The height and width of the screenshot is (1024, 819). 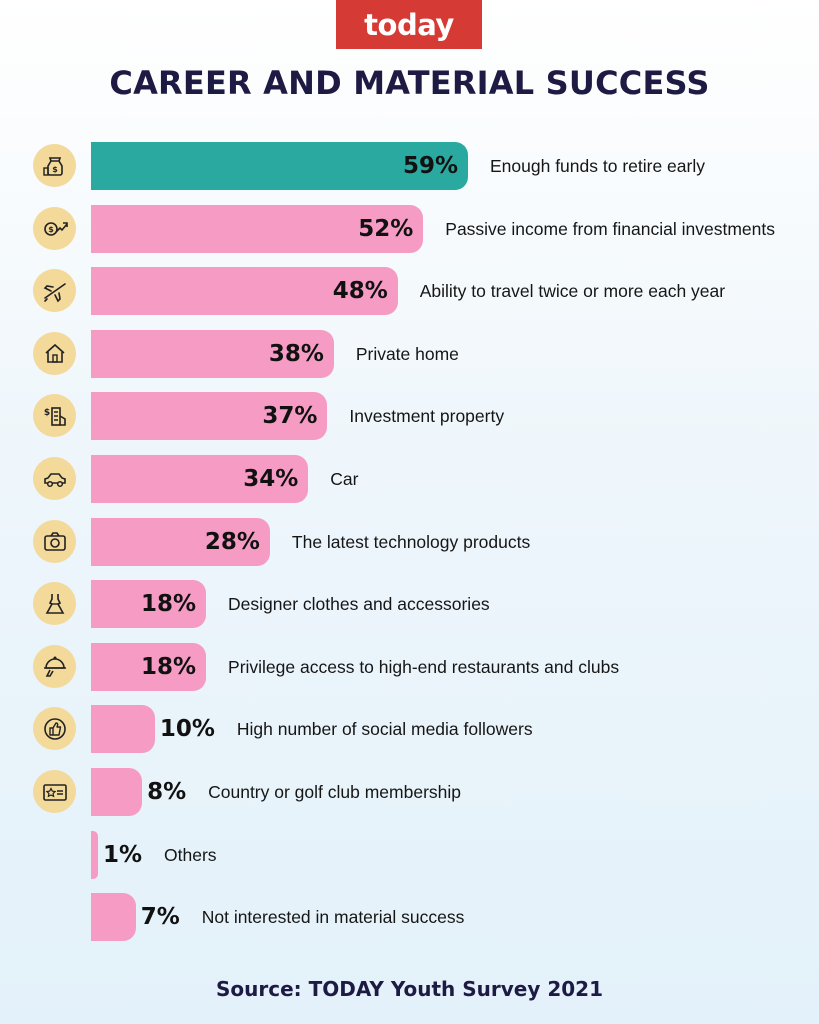 What do you see at coordinates (359, 604) in the screenshot?
I see `category-label: Designer clothes and accessories` at bounding box center [359, 604].